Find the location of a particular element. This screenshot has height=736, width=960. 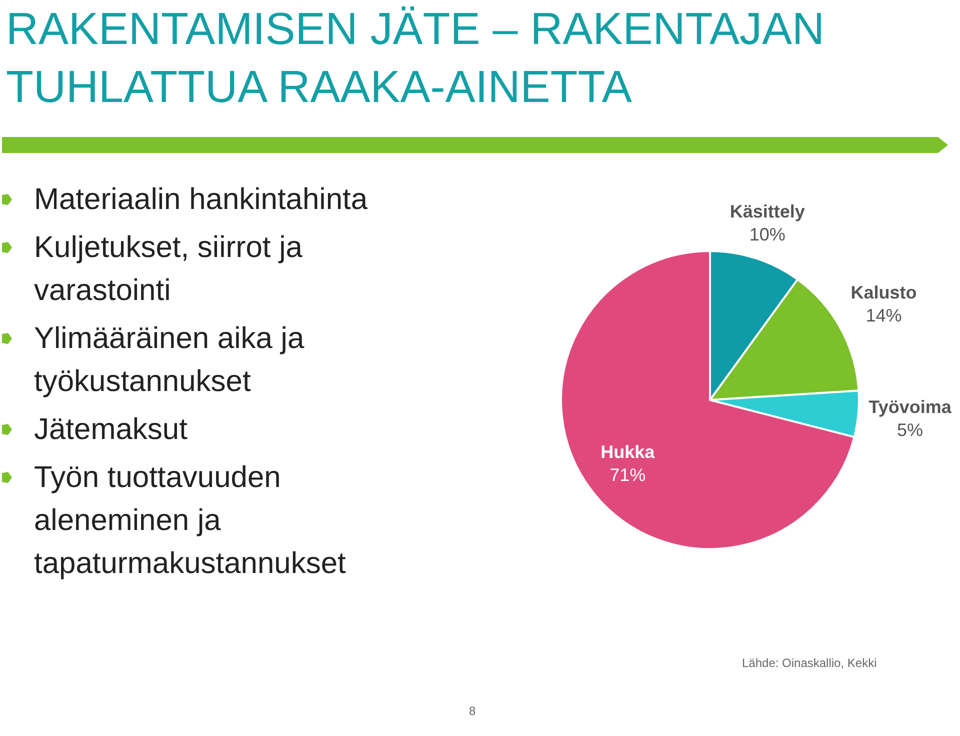

data-label: 10% is located at coordinates (767, 234).